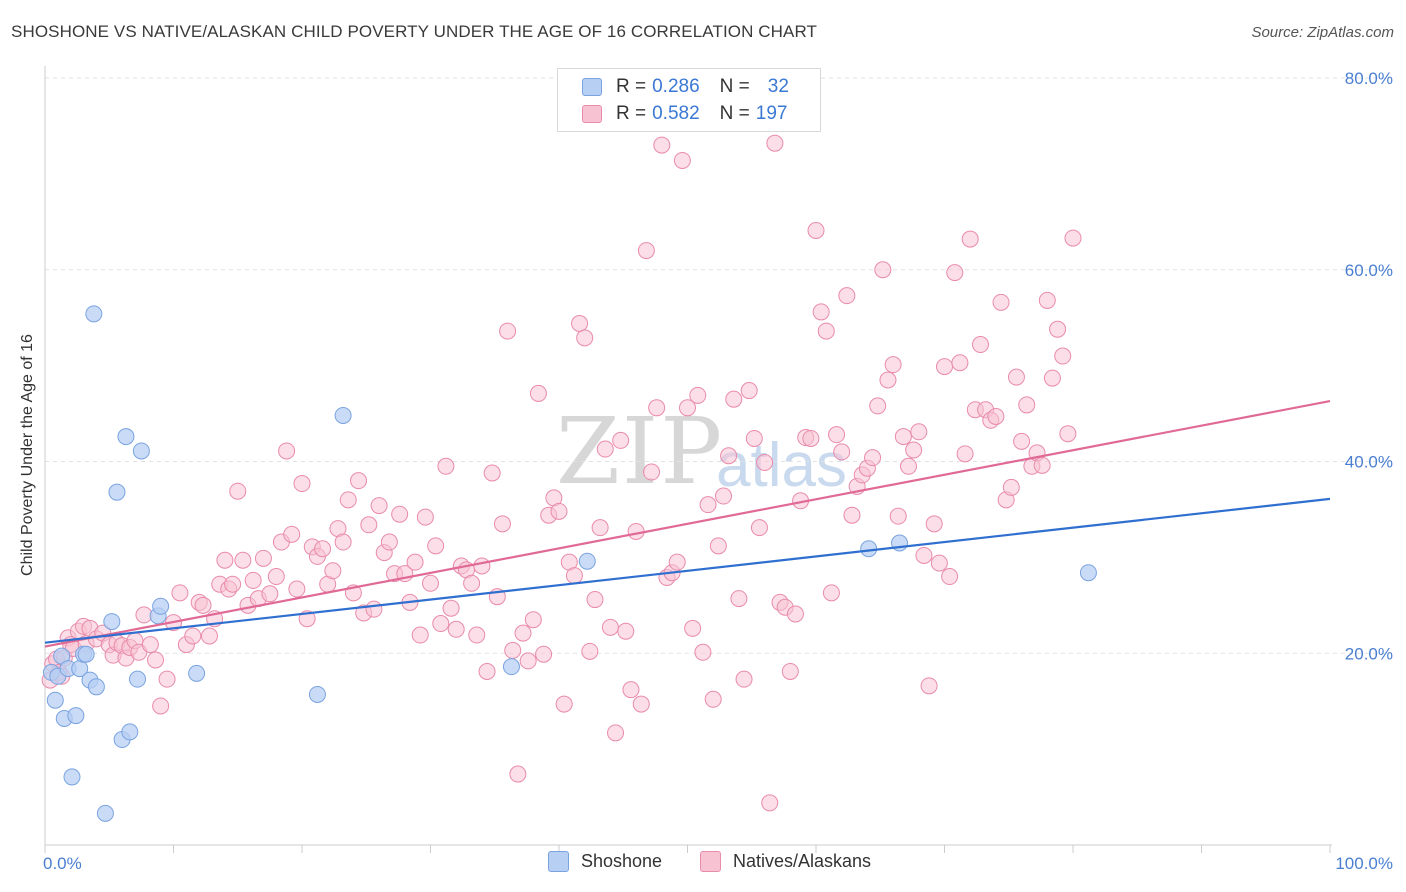 The width and height of the screenshot is (1406, 892). What do you see at coordinates (781, 465) in the screenshot?
I see `watermark-atlas: atlas` at bounding box center [781, 465].